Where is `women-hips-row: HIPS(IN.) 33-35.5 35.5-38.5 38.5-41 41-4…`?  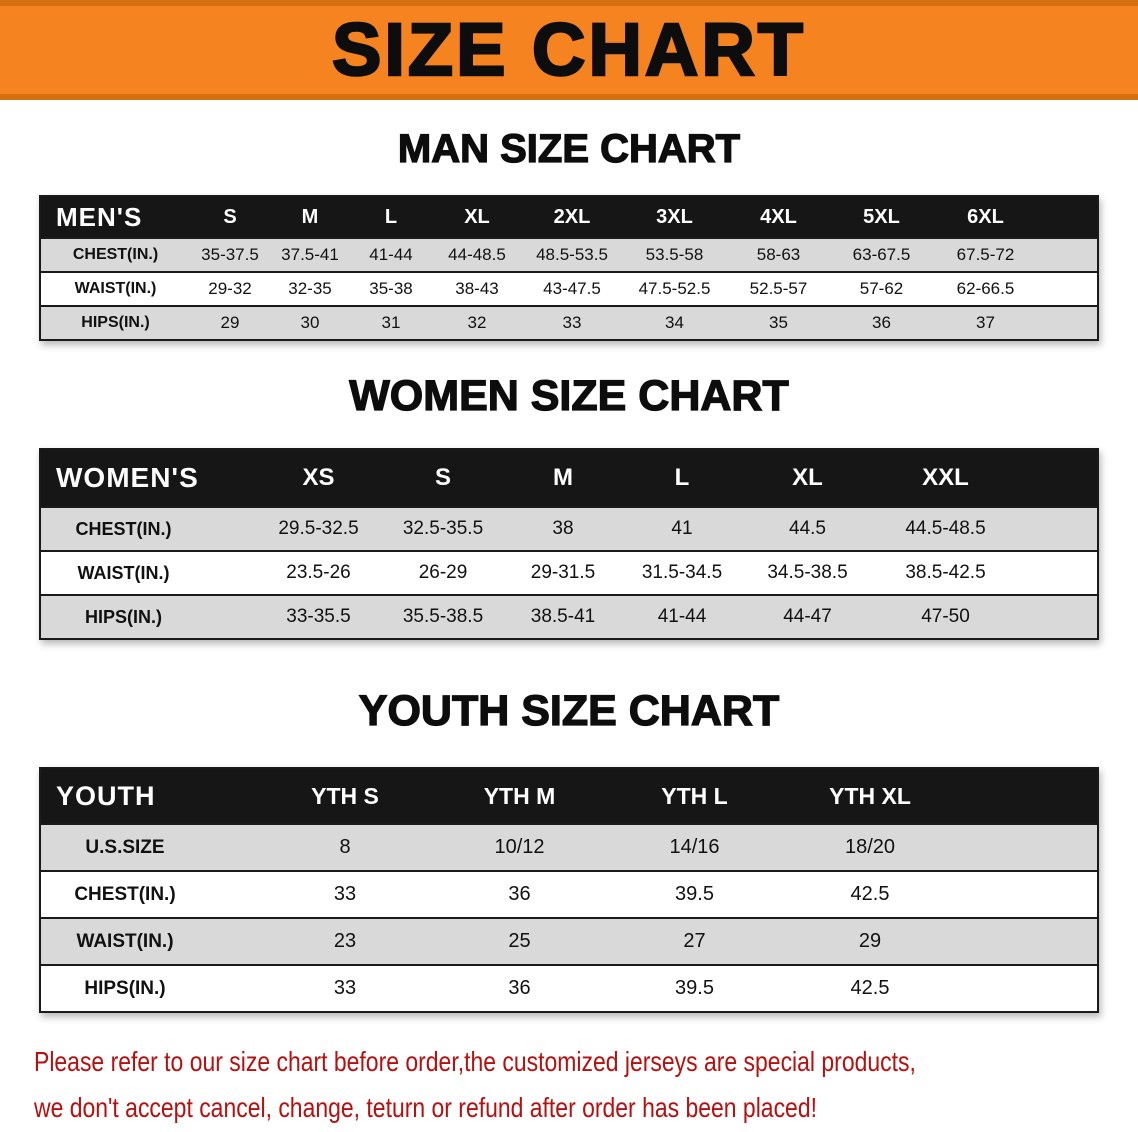 women-hips-row: HIPS(IN.) 33-35.5 35.5-38.5 38.5-41 41-4… is located at coordinates (569, 617).